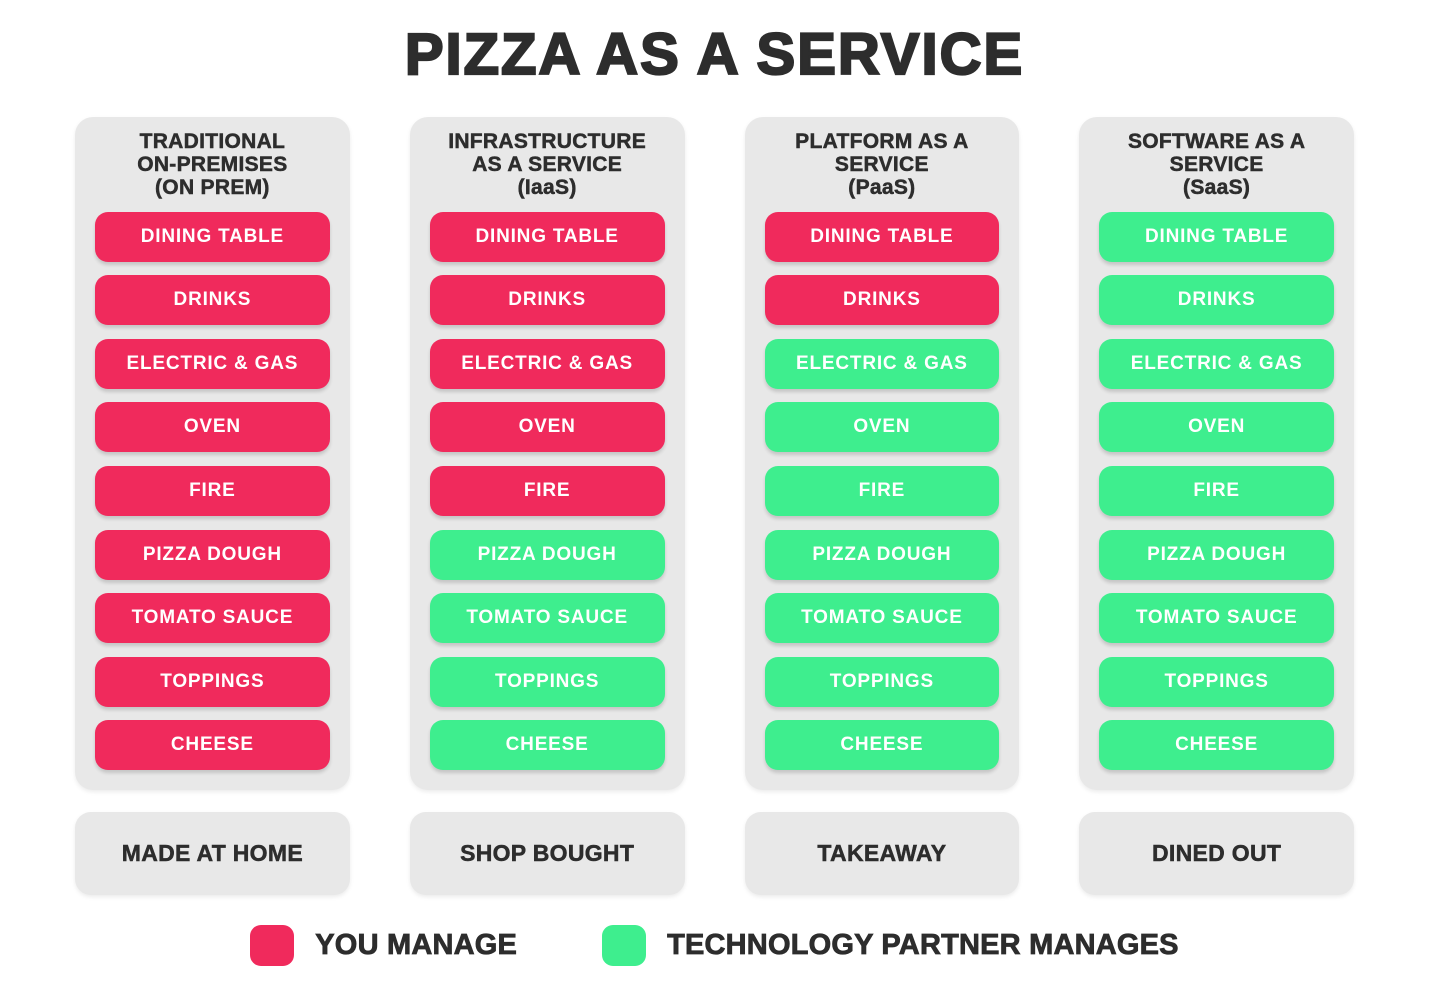  I want to click on analogy-label-saas: DINED OUT, so click(1216, 853).